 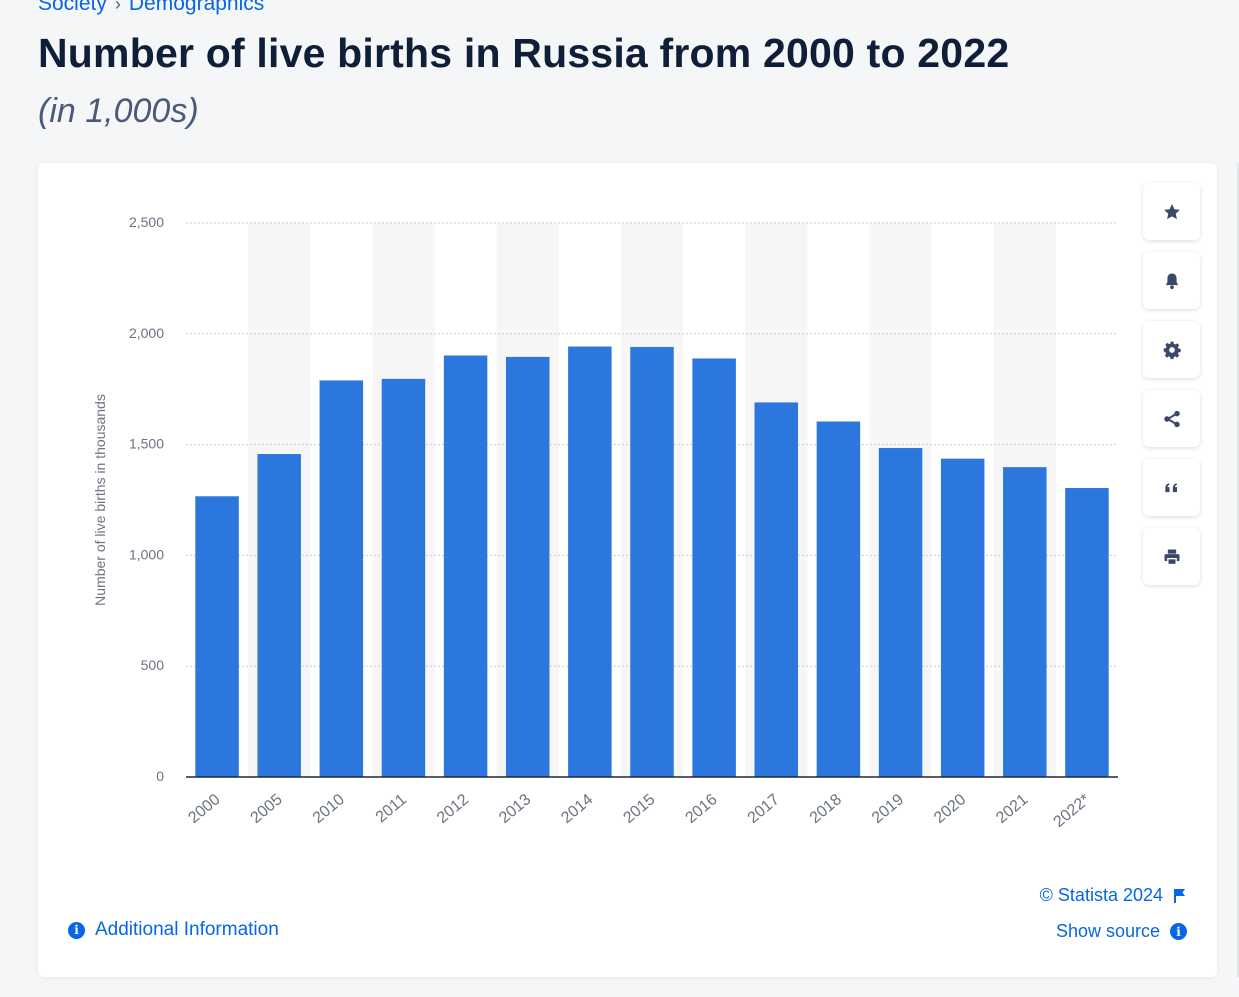 I want to click on breadcrumb: Society › Demographics, so click(x=151, y=8).